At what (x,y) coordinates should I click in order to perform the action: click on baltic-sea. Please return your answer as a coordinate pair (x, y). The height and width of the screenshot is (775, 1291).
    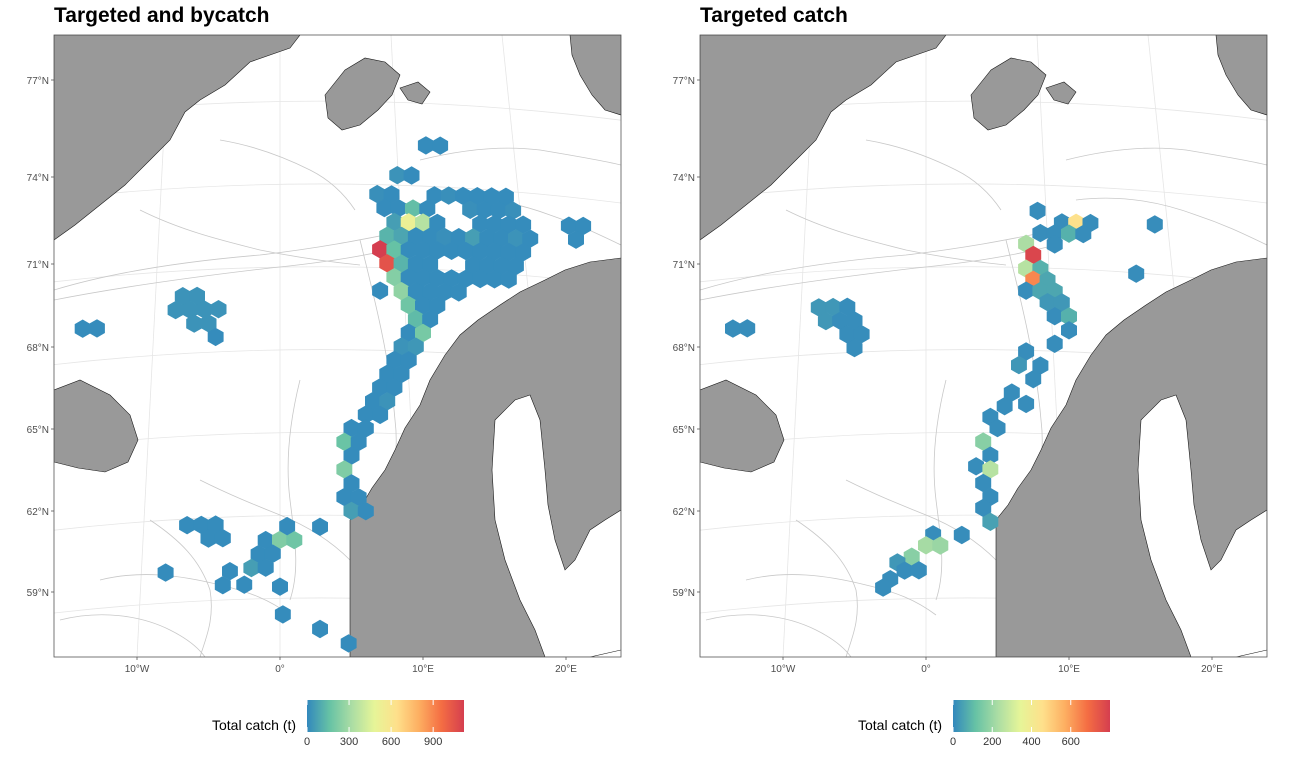
    Looking at the image, I should click on (1202, 525).